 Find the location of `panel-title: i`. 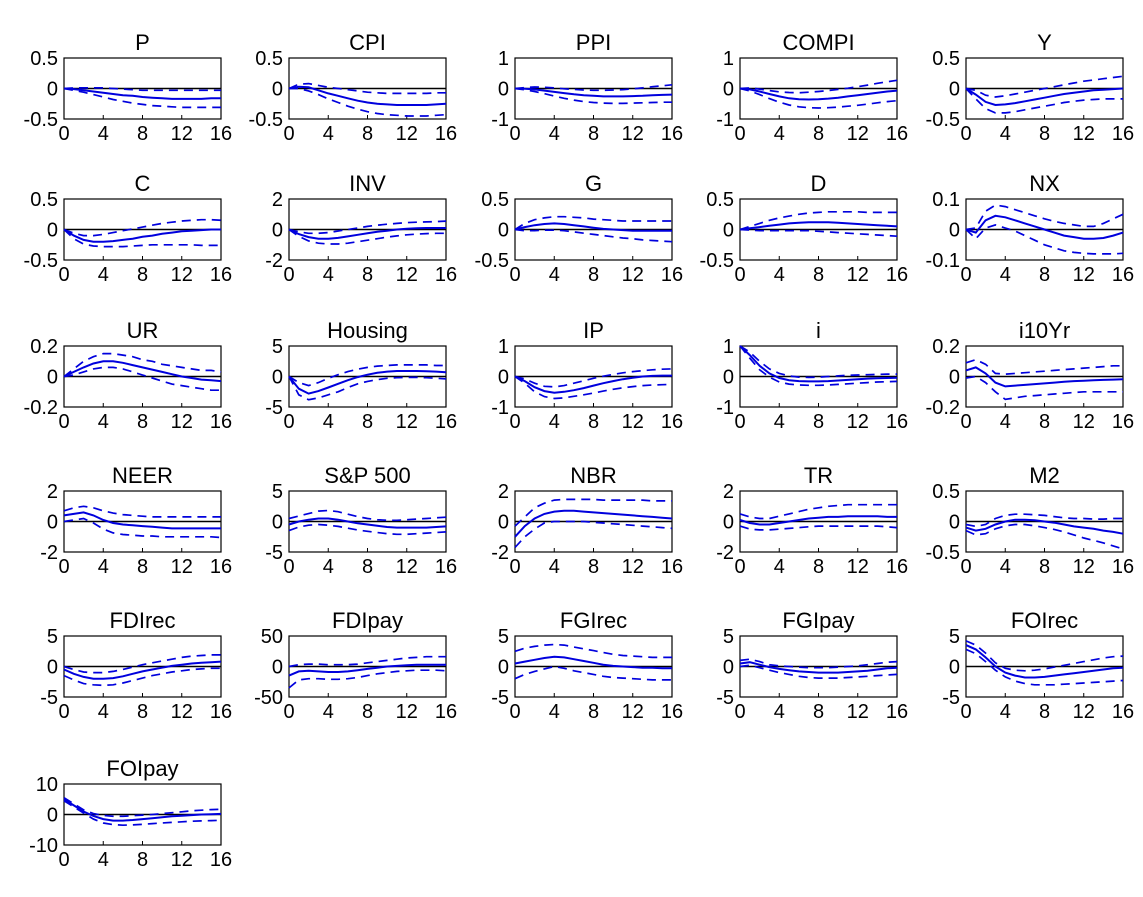

panel-title: i is located at coordinates (818, 330).